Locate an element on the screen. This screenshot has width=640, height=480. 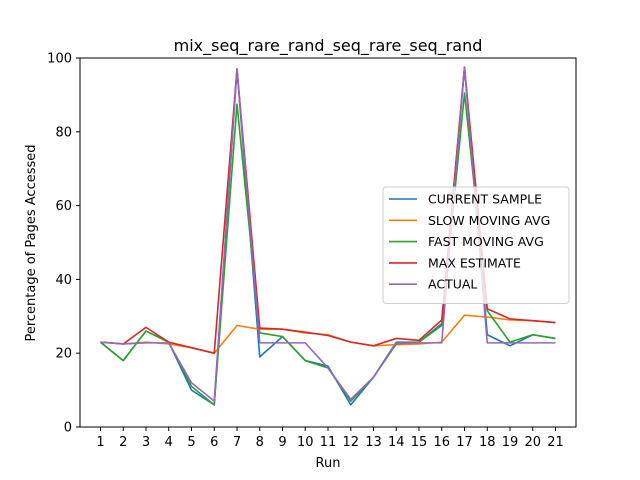
x-tick-label: 14 is located at coordinates (396, 442).